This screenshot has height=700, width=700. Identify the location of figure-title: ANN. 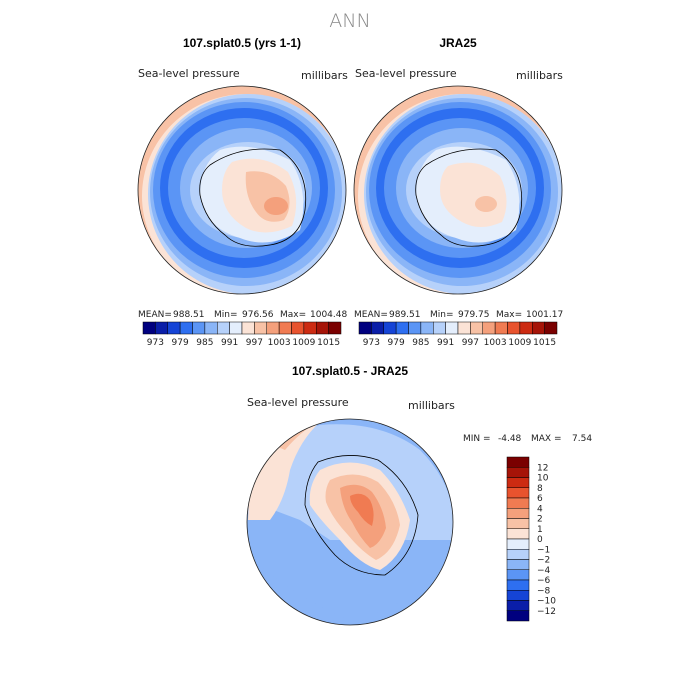
(349, 21).